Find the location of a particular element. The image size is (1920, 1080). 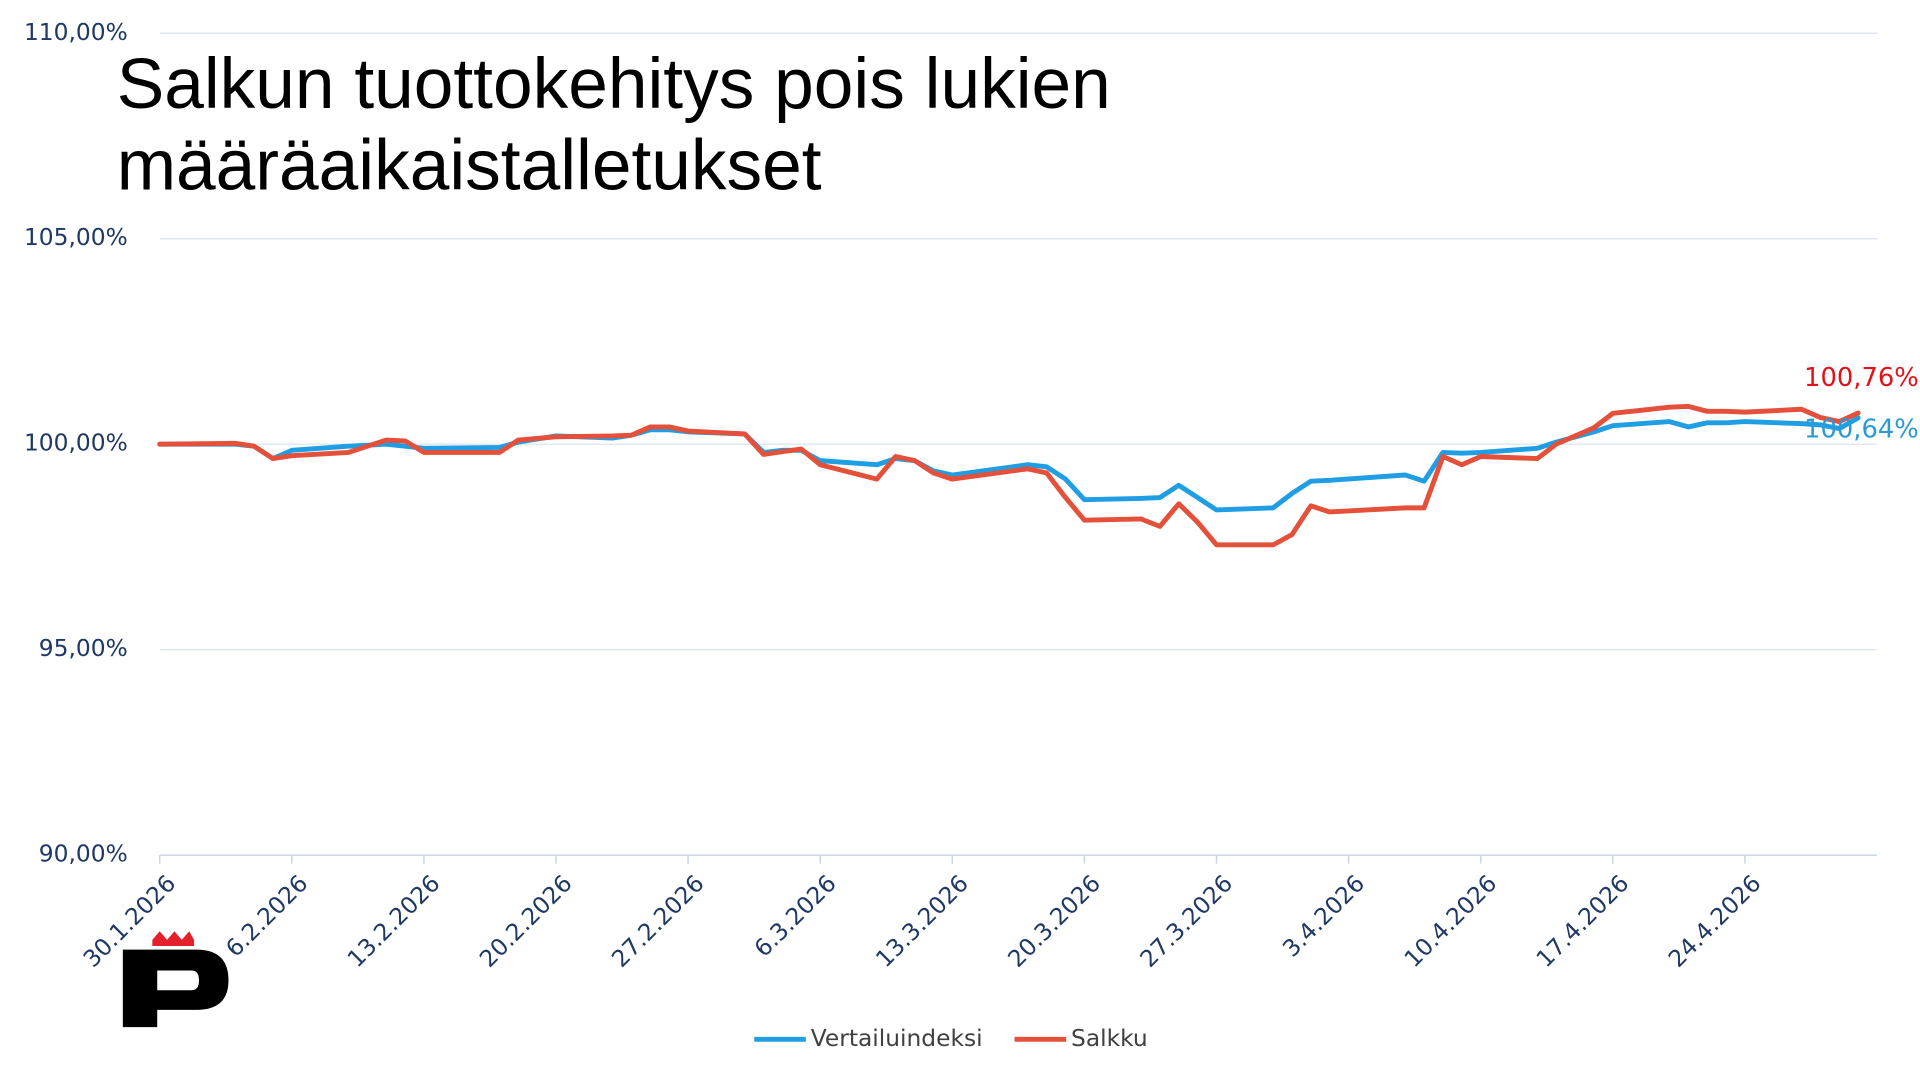

x-tick-label: 6.3.2026 is located at coordinates (795, 915).